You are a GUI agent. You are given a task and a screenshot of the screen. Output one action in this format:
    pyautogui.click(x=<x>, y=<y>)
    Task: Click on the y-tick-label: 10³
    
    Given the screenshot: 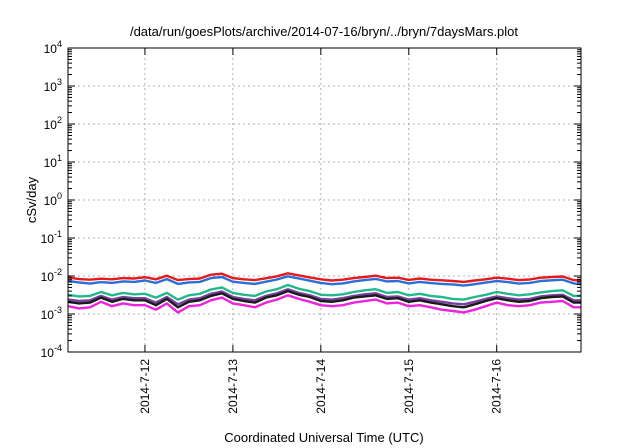 What is the action you would take?
    pyautogui.click(x=53, y=85)
    